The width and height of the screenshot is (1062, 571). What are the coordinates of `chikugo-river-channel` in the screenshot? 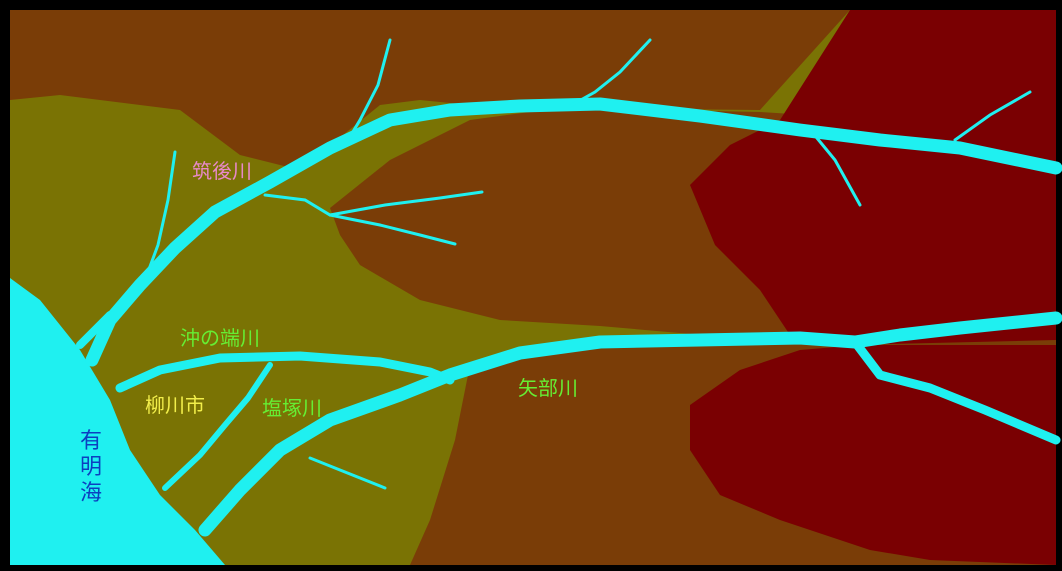 It's located at (95, 330).